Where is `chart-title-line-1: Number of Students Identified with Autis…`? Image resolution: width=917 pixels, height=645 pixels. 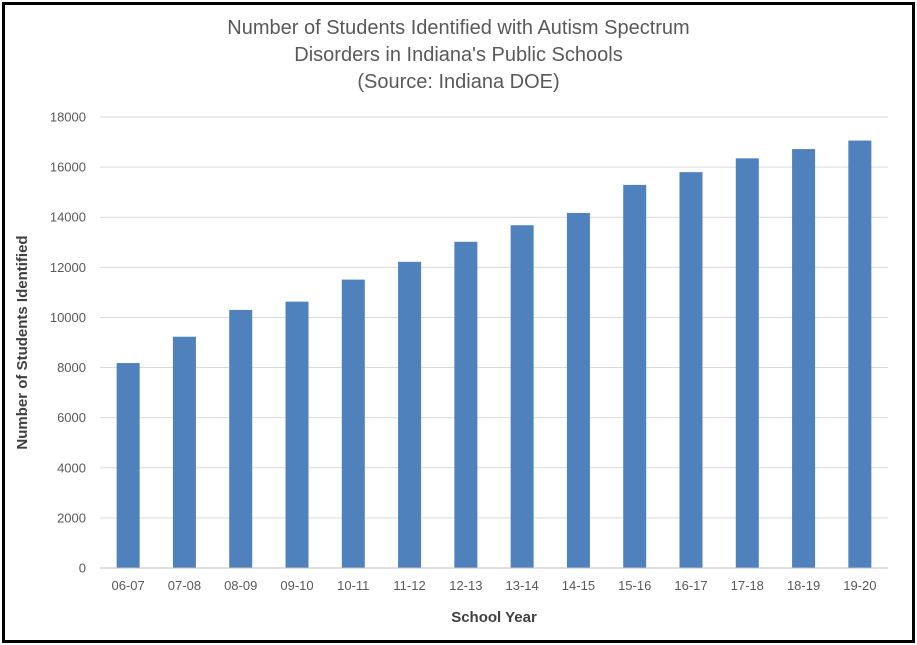
chart-title-line-1: Number of Students Identified with Autis… is located at coordinates (458, 28).